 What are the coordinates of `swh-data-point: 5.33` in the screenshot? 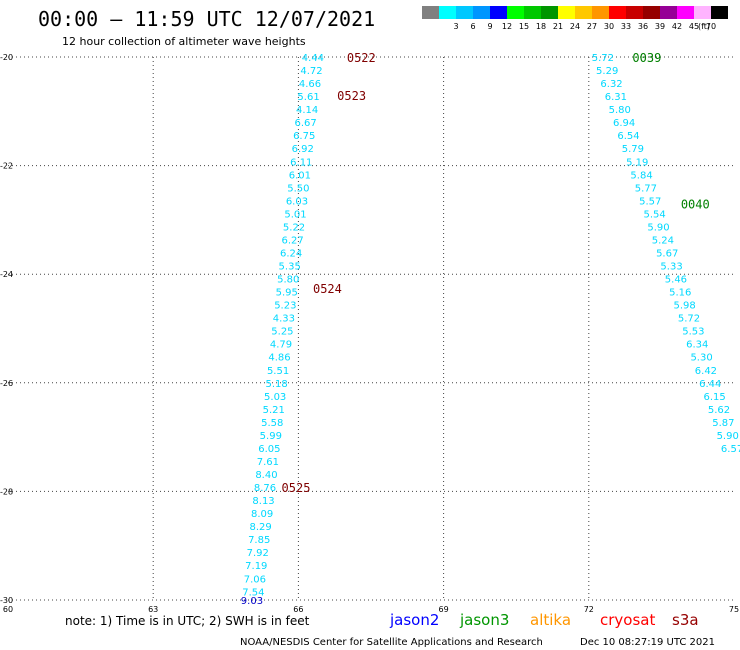 It's located at (671, 267).